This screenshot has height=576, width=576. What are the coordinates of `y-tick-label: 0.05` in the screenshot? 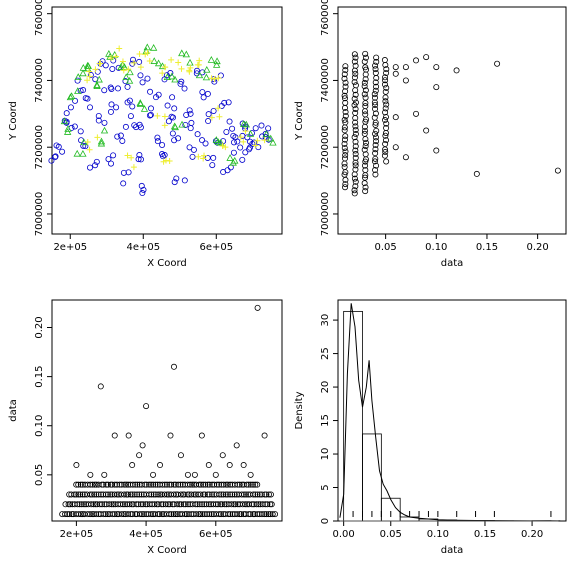 It's located at (39, 475).